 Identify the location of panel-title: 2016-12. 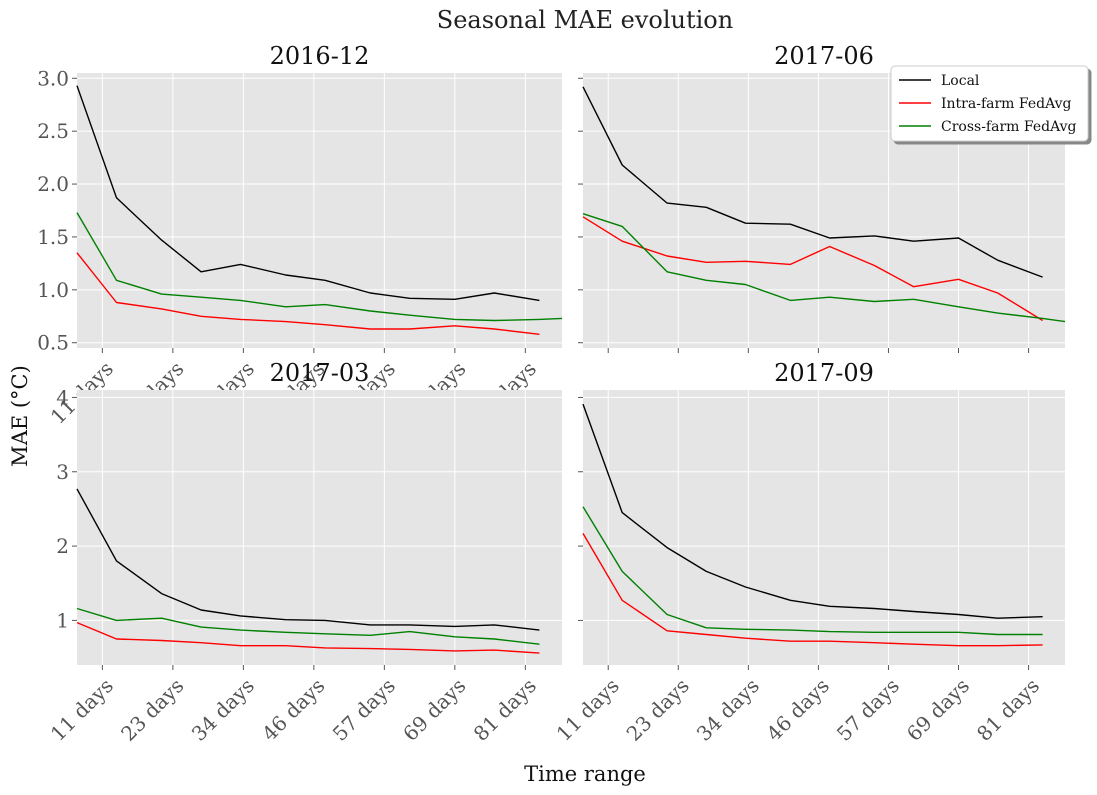
(320, 56).